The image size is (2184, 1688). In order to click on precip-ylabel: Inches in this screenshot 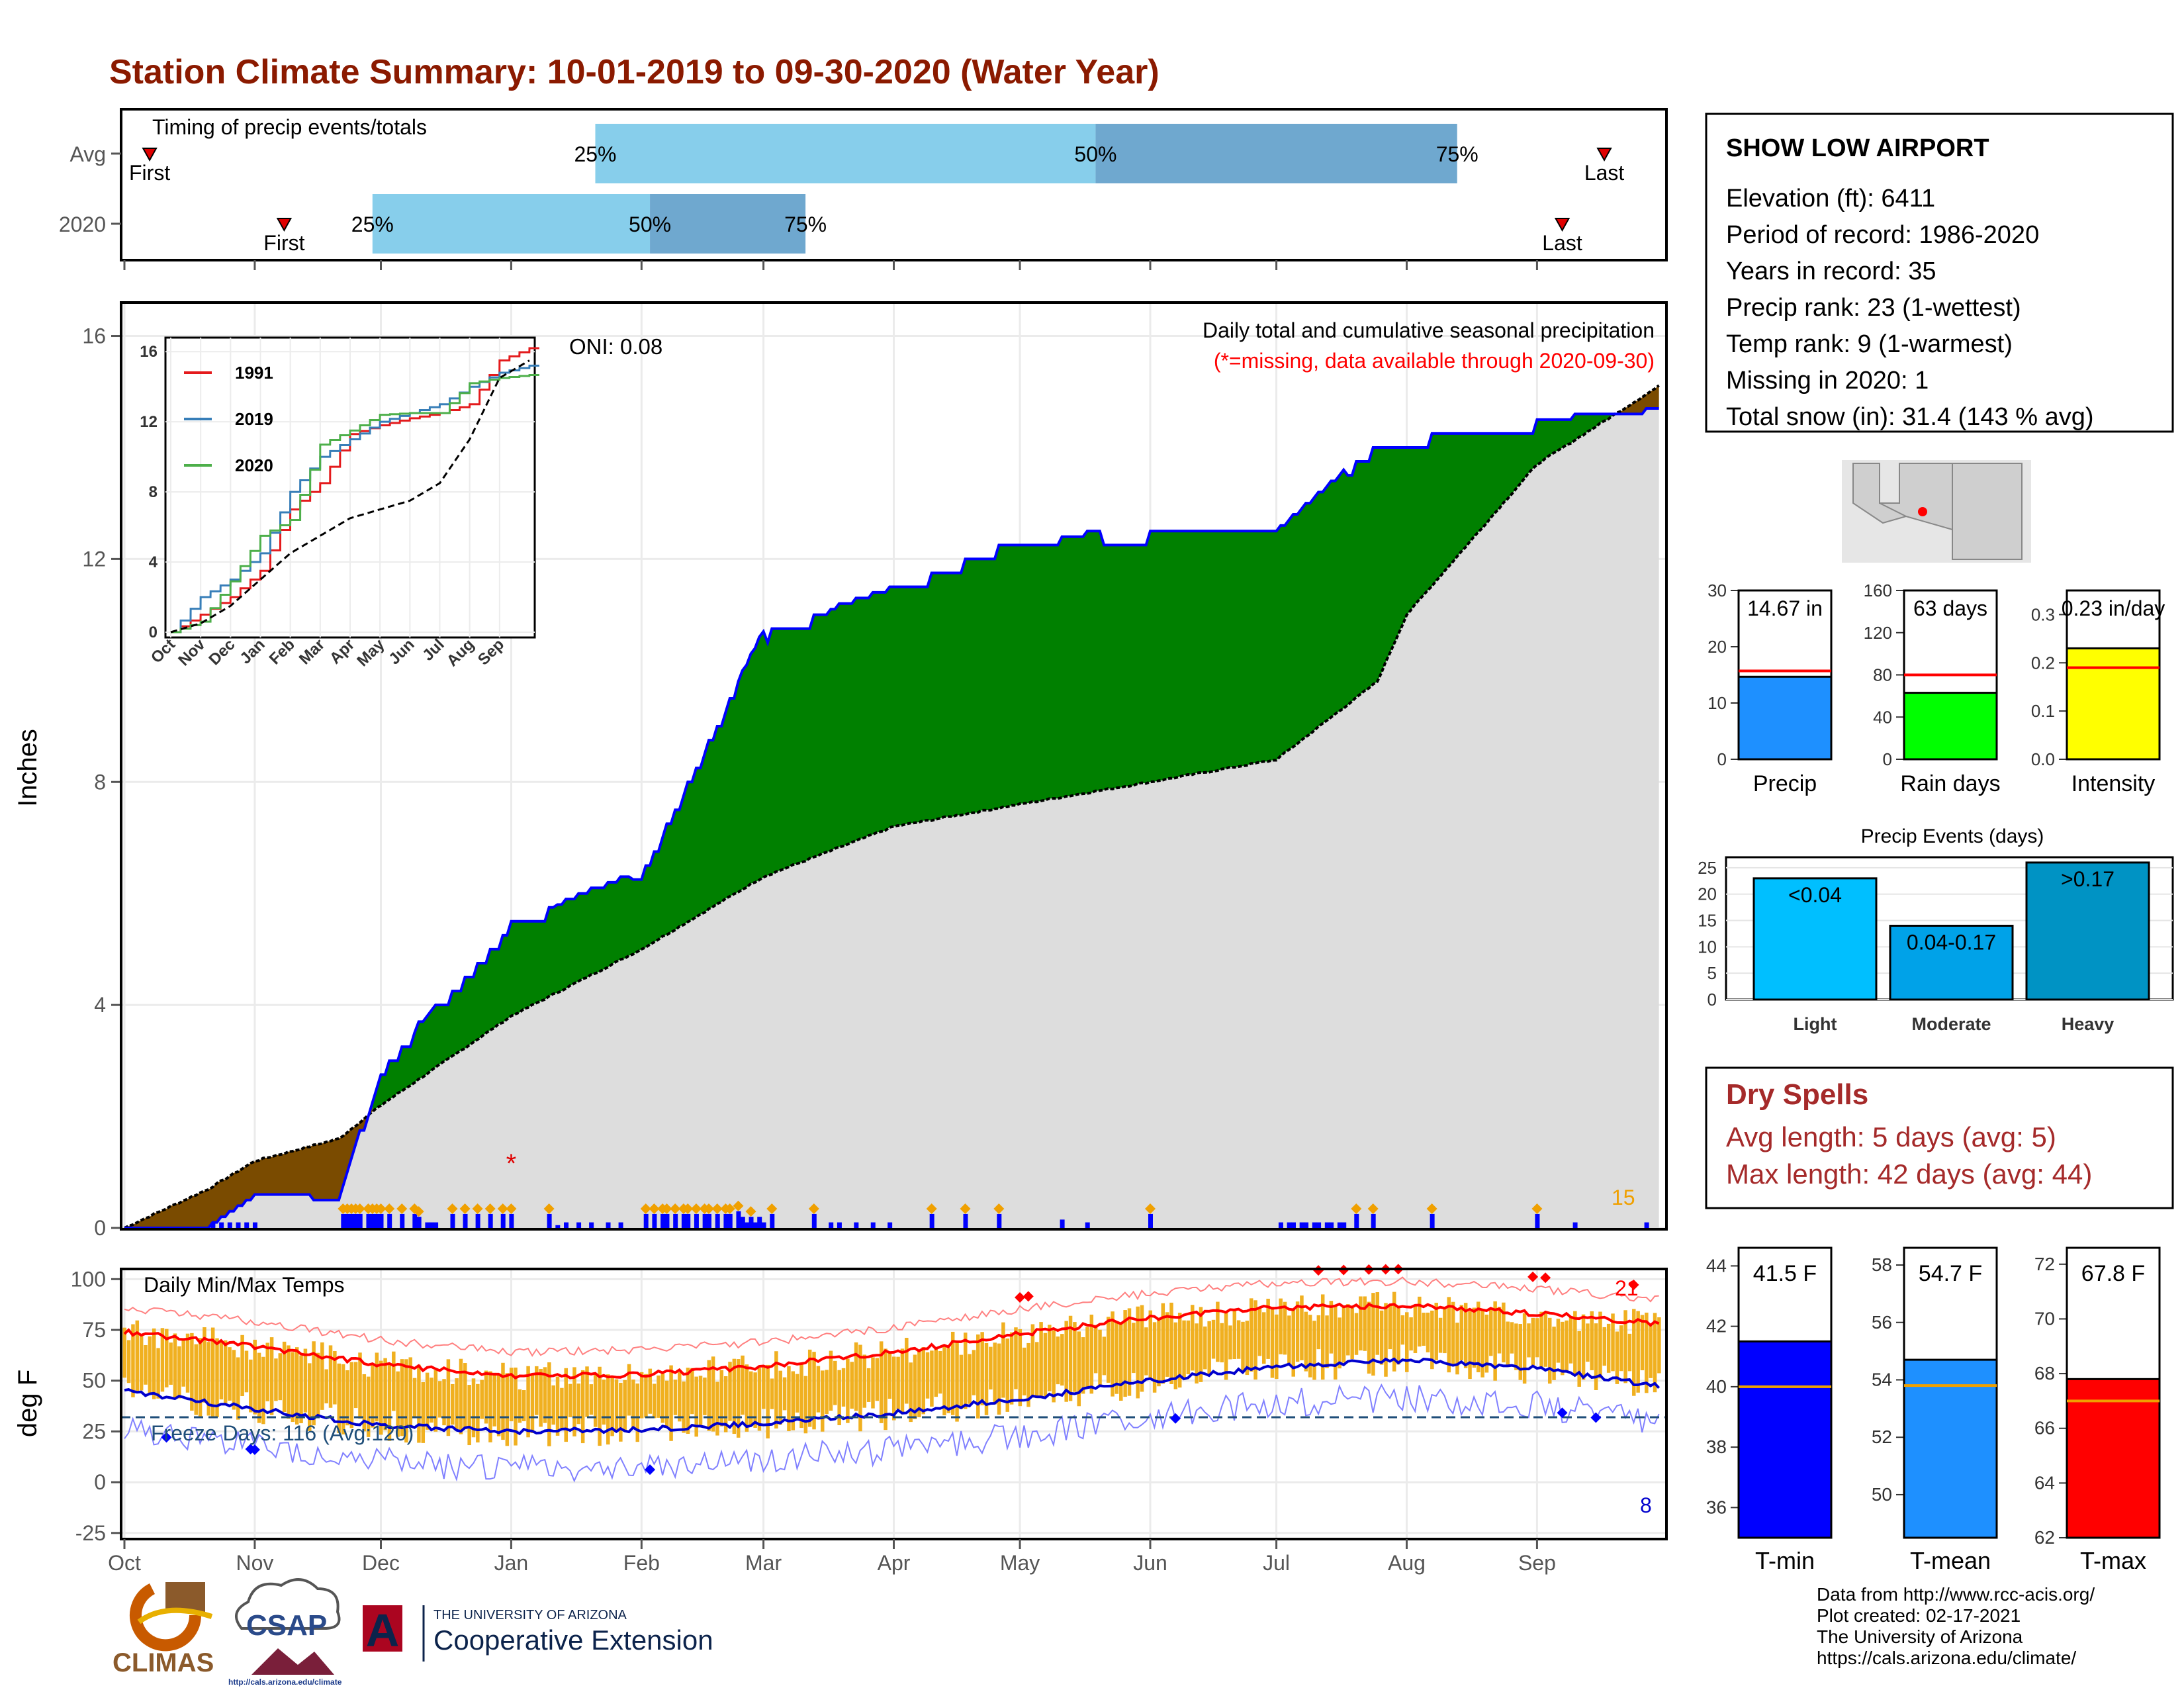, I will do `click(28, 768)`.